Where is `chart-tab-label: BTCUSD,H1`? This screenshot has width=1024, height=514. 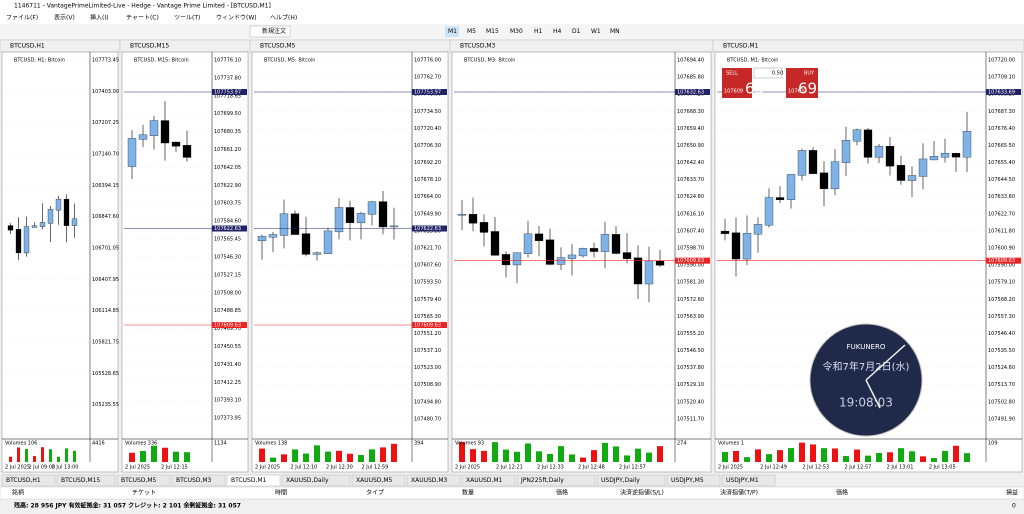
chart-tab-label: BTCUSD,H1 is located at coordinates (23, 480).